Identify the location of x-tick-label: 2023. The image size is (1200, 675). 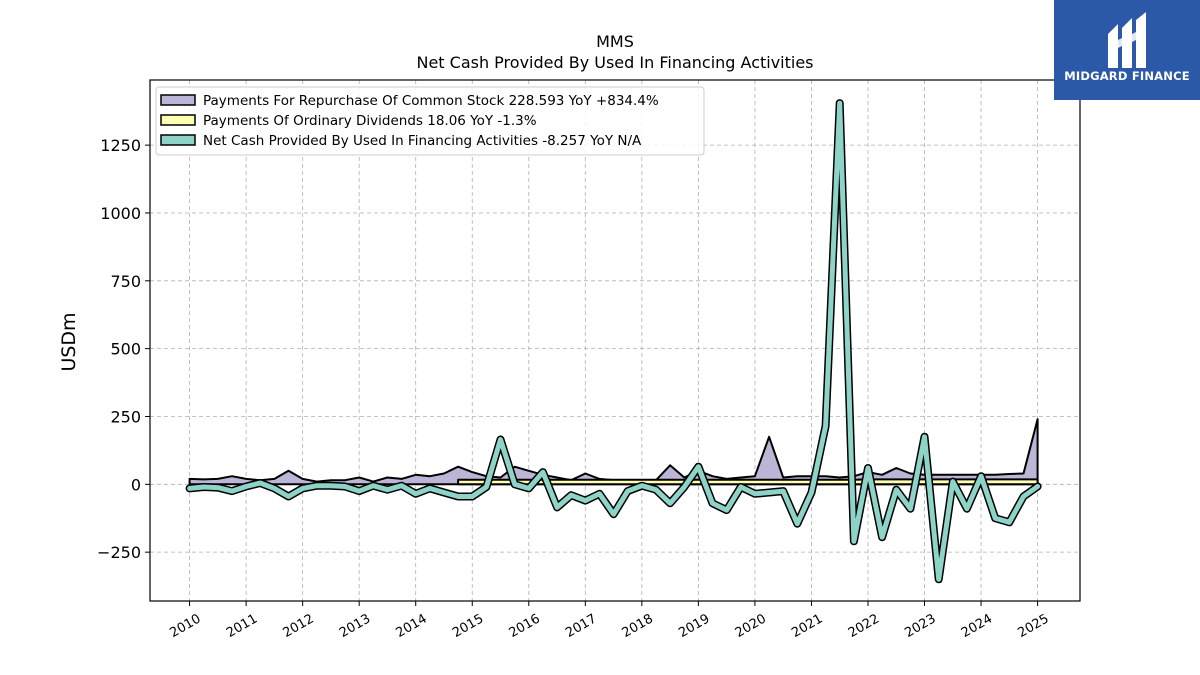
(920, 626).